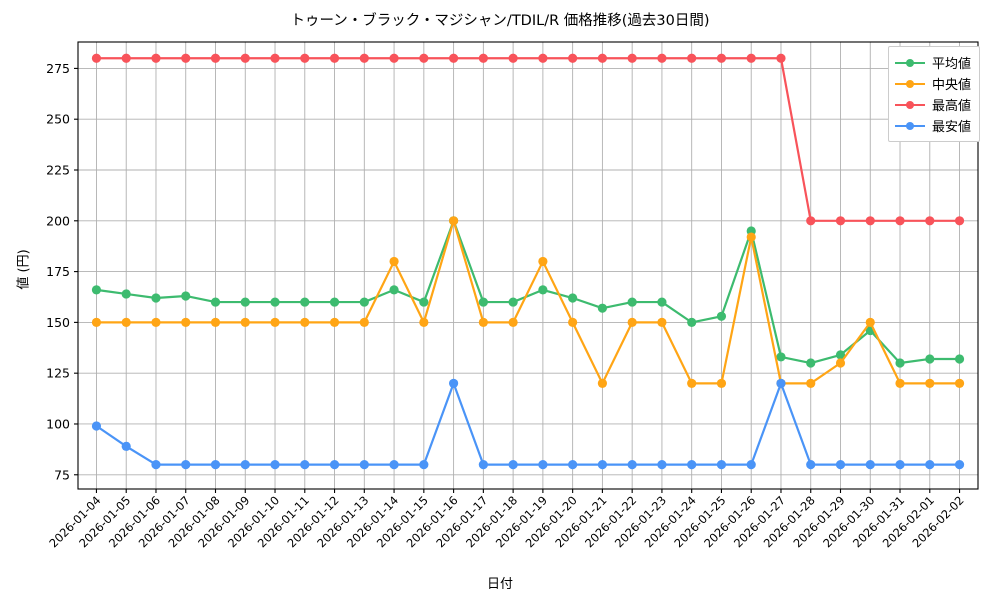 This screenshot has width=1000, height=600. I want to click on legend-item-4: 最安値, so click(933, 125).